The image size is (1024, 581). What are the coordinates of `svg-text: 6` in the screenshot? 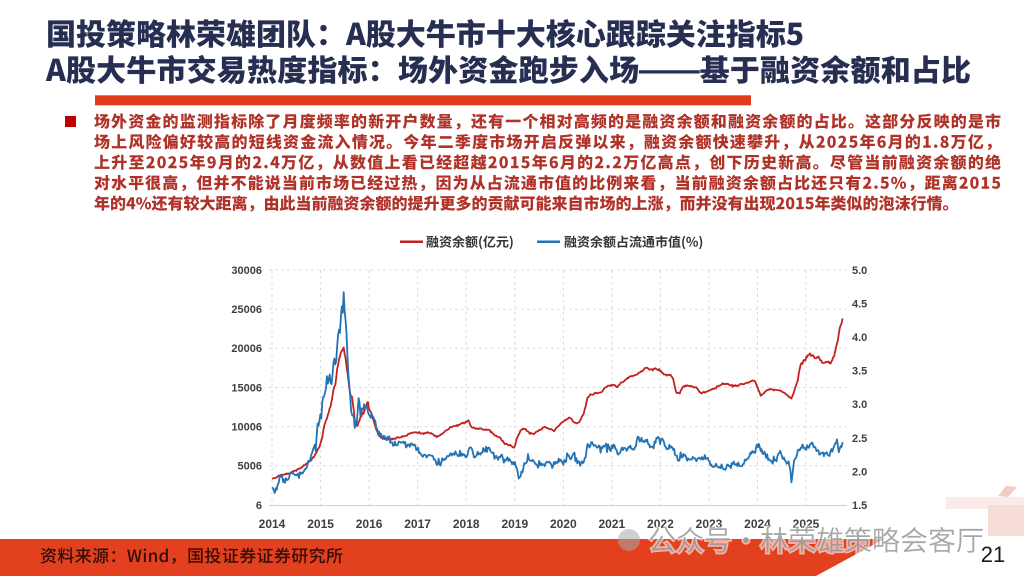 It's located at (259, 506).